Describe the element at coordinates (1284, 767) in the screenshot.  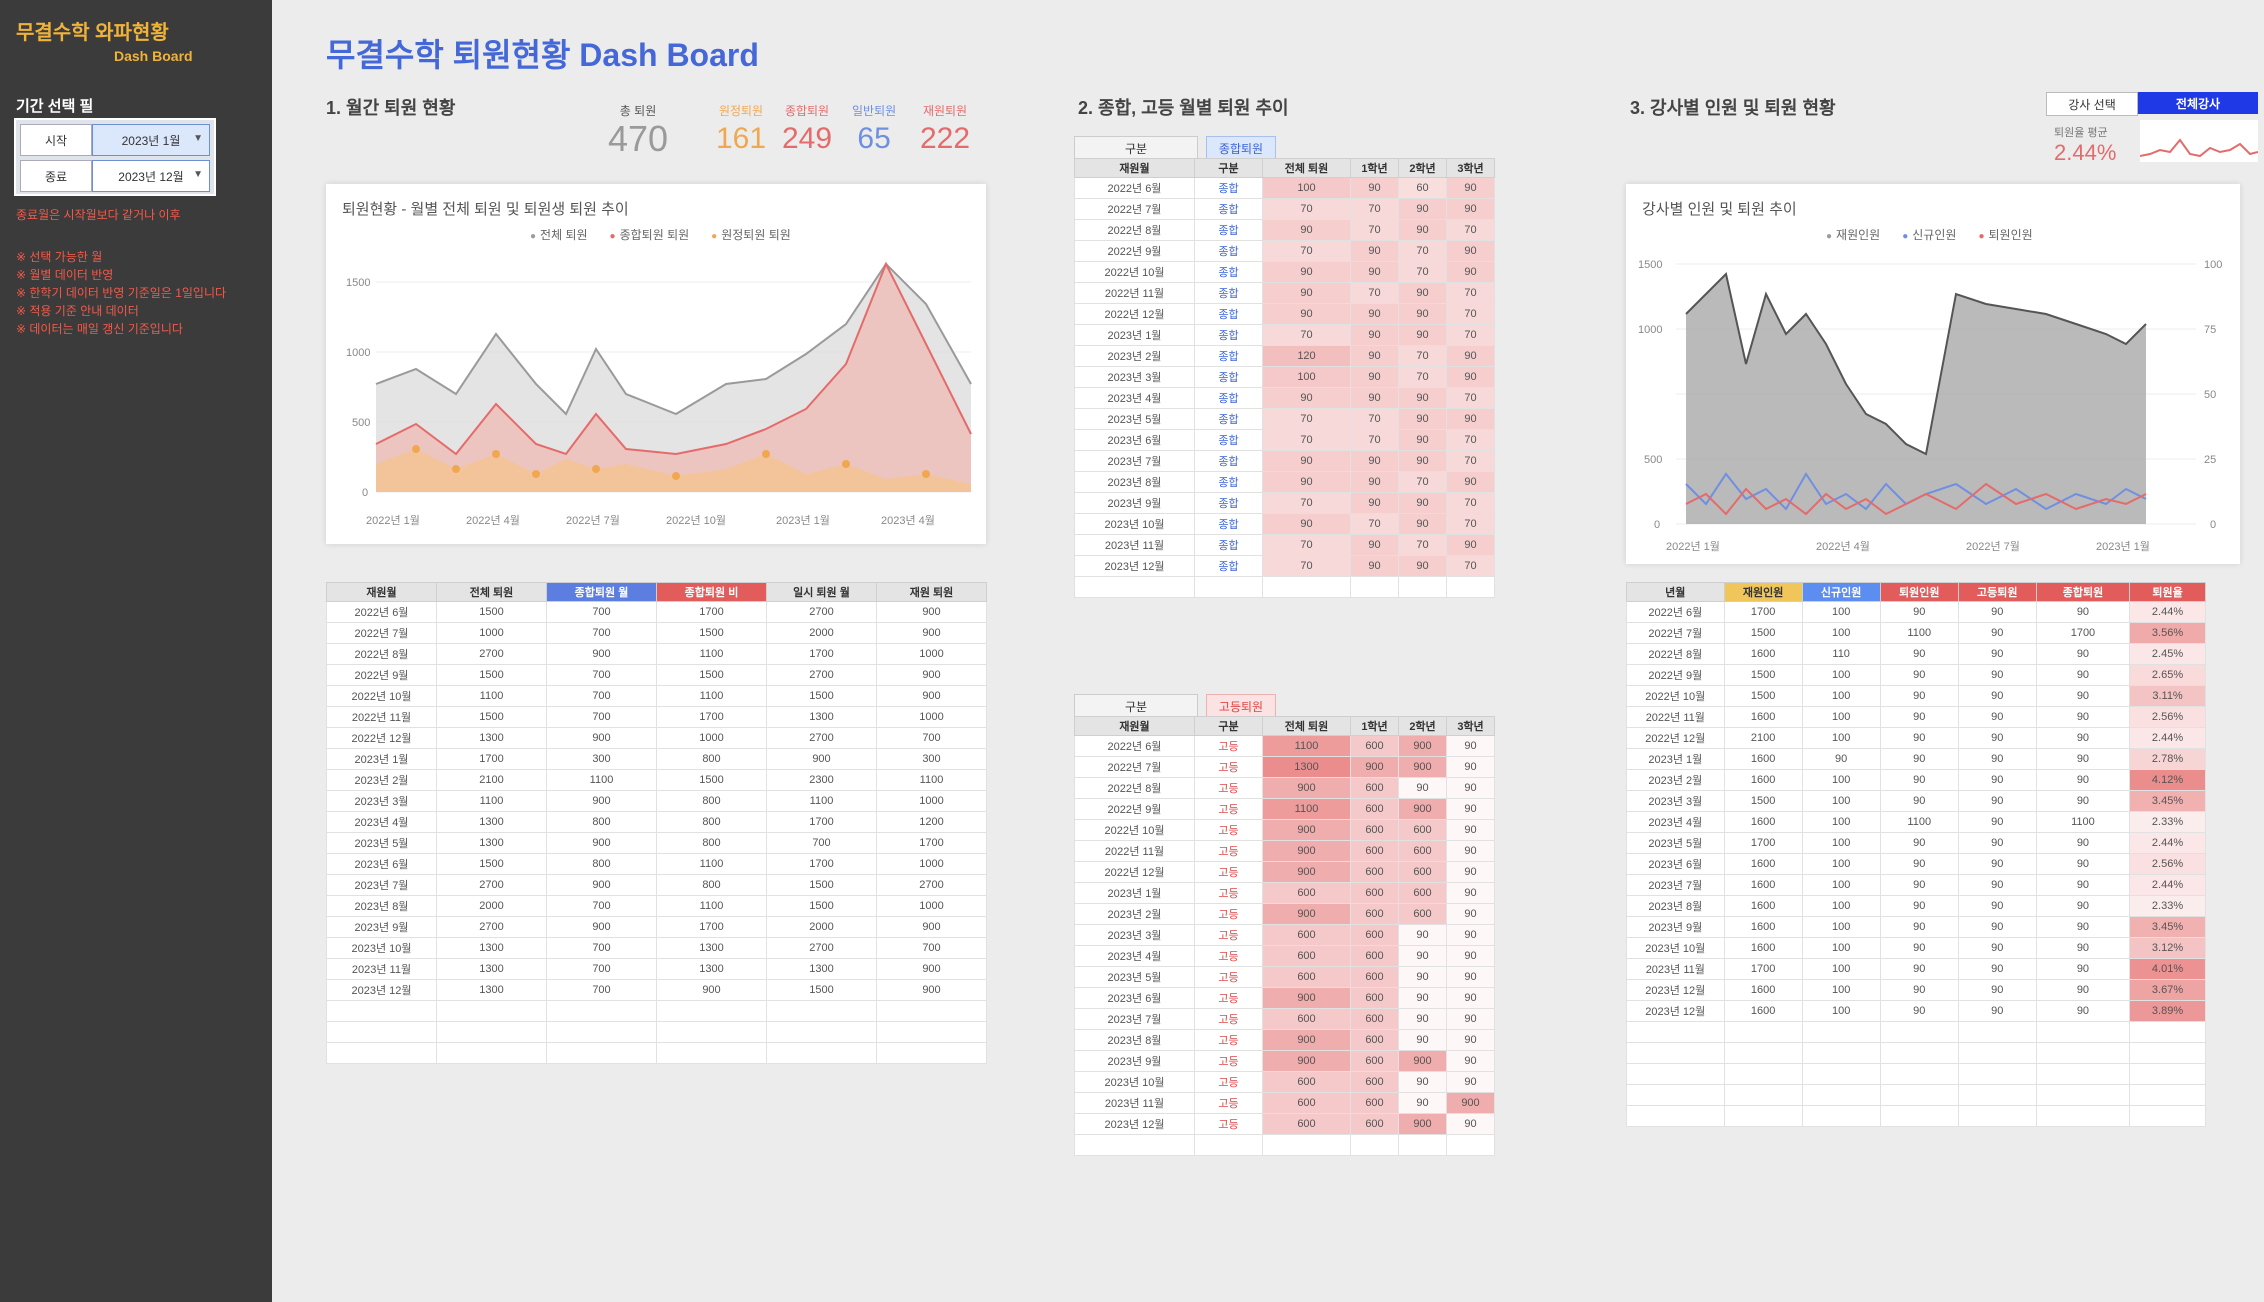
I see `table-row: 2022년 7월 고등 1300 900 900 90` at that location.